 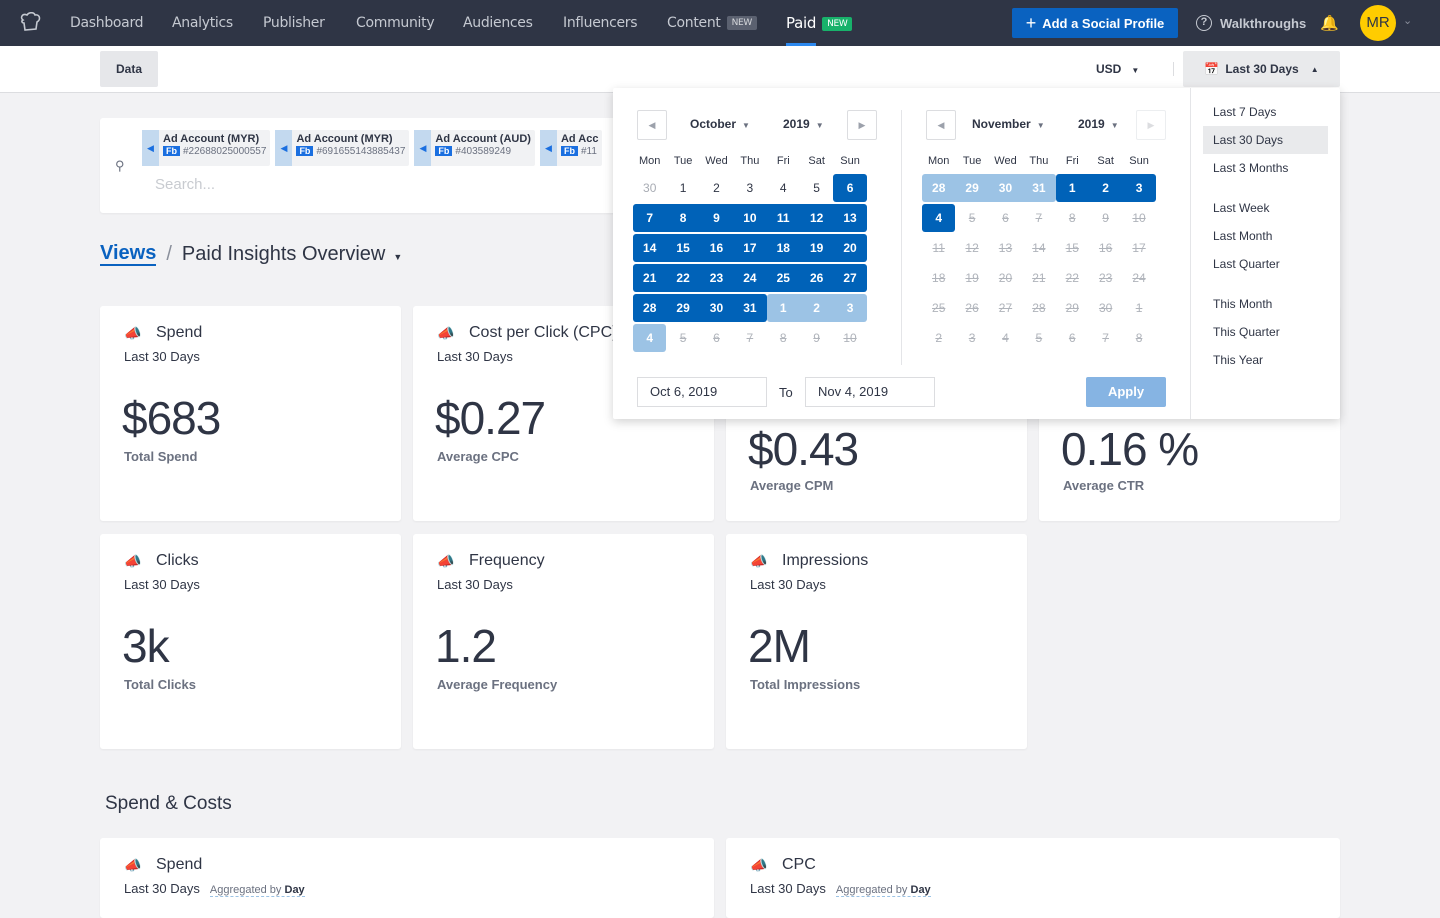 I want to click on preset-item: Last 3 Months, so click(x=1251, y=168).